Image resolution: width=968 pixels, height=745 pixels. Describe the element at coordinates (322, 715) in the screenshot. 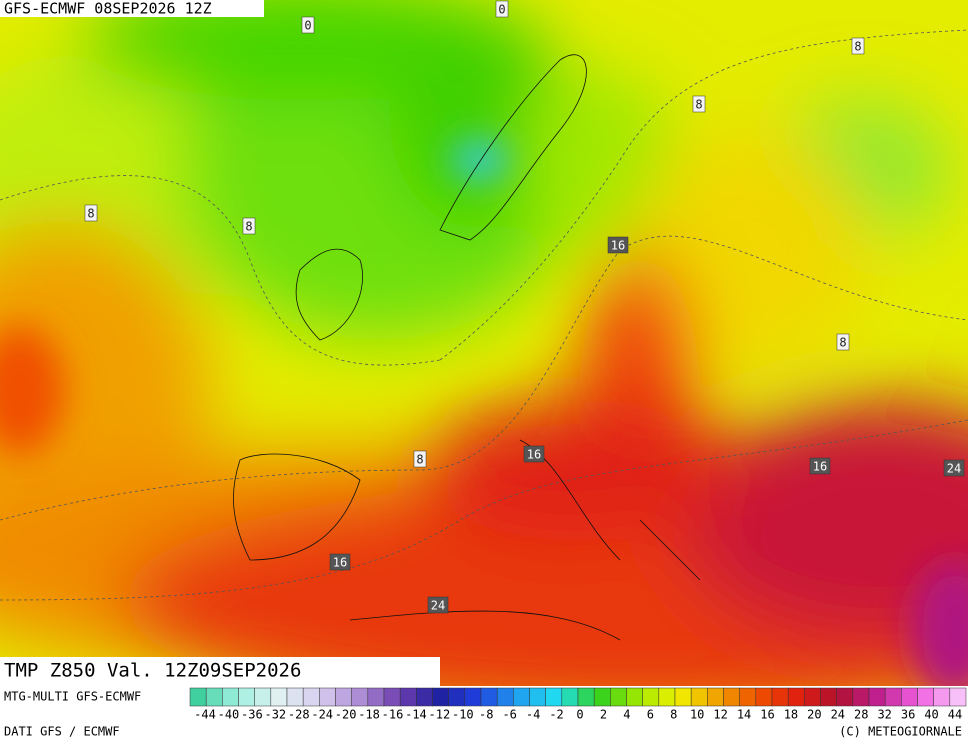

I see `scale-label: -24` at that location.